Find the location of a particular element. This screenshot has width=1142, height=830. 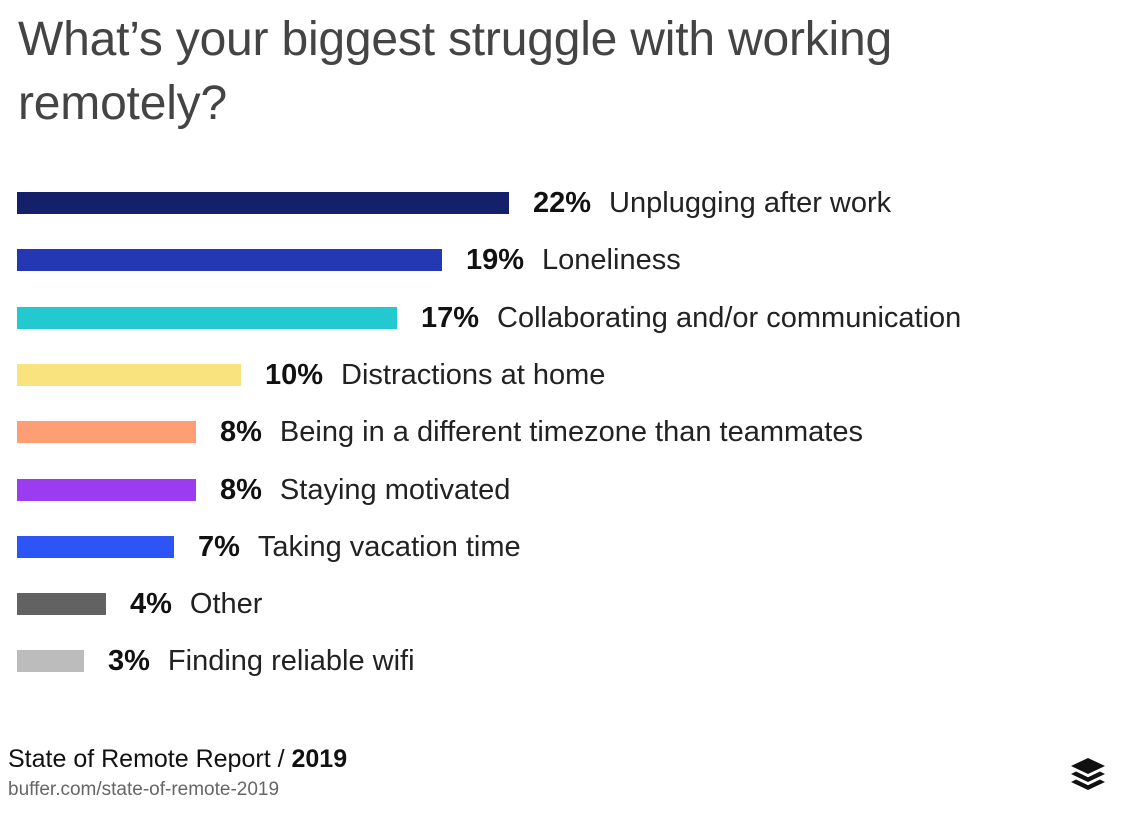

bar-label-2: 19% Loneliness is located at coordinates (573, 260).